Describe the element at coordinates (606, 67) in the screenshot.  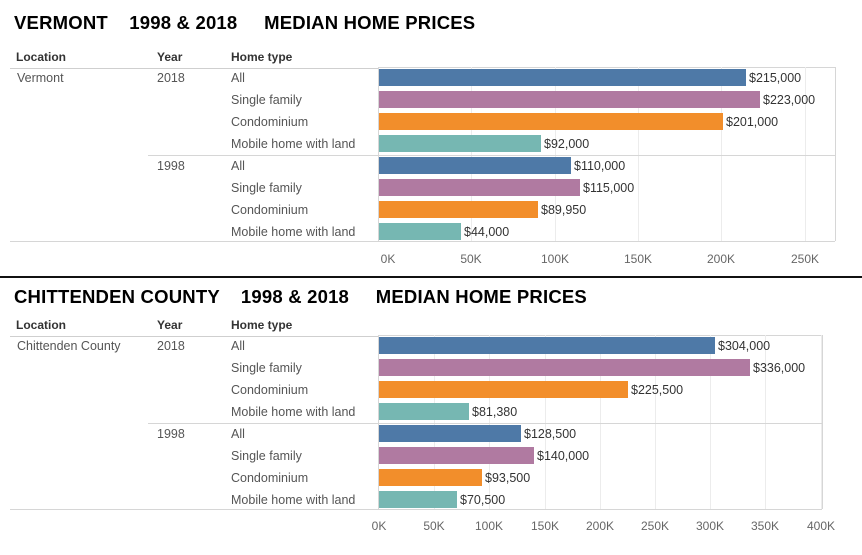
I see `plot-top-border` at that location.